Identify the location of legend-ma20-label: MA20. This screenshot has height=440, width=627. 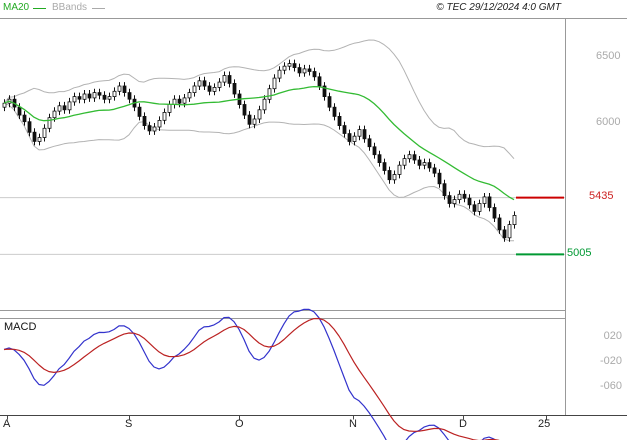
(16, 7).